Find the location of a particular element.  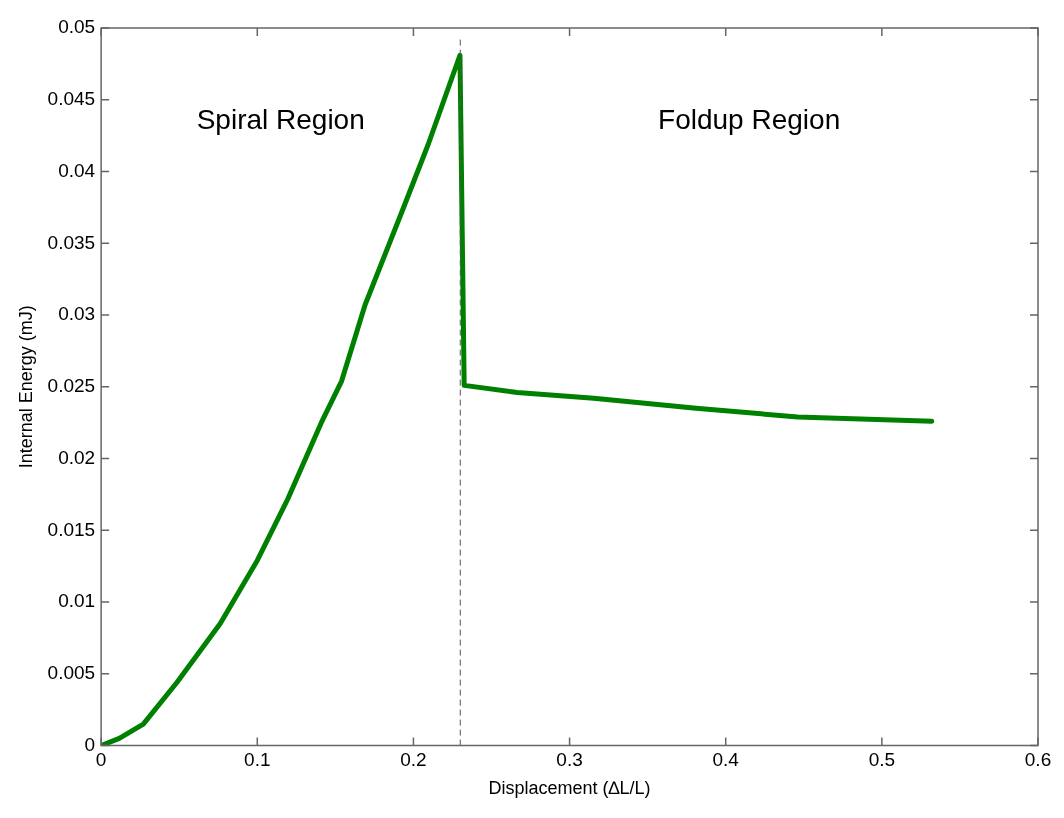

x-axis-title: Displacement (∆L/L) is located at coordinates (569, 788).